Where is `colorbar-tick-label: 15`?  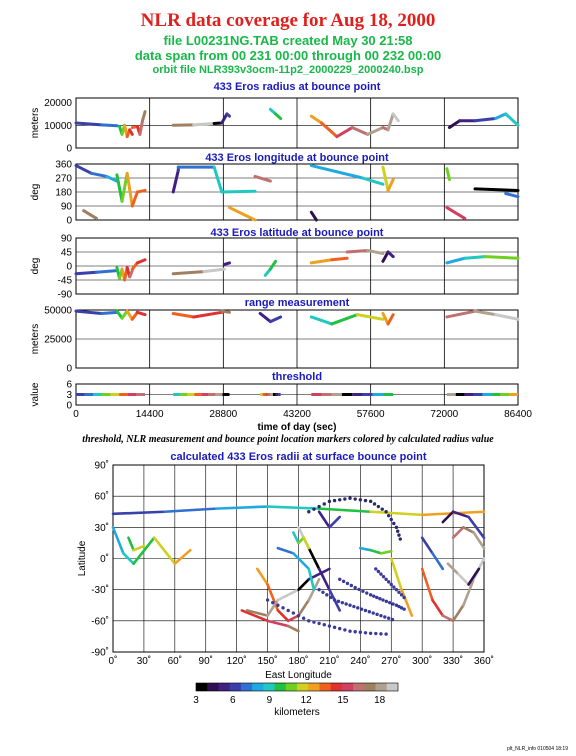 colorbar-tick-label: 15 is located at coordinates (343, 700).